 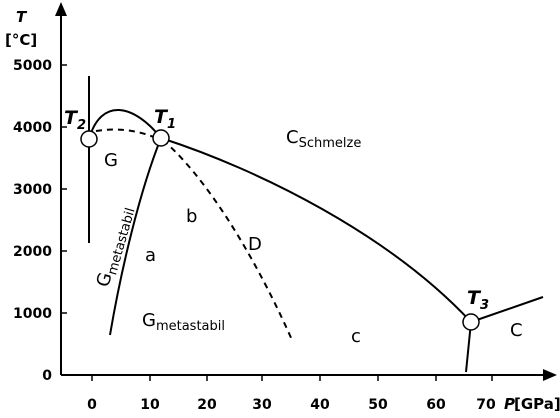 What do you see at coordinates (255, 244) in the screenshot?
I see `region-label-d: D` at bounding box center [255, 244].